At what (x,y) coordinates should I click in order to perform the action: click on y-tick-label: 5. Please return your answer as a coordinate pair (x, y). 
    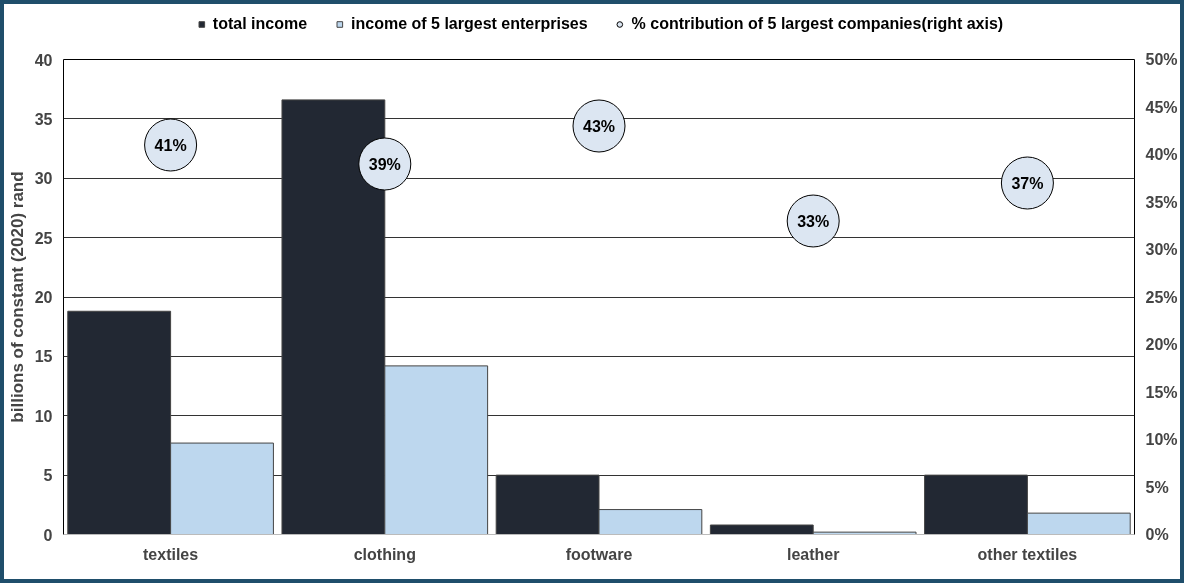
    Looking at the image, I should click on (48, 476).